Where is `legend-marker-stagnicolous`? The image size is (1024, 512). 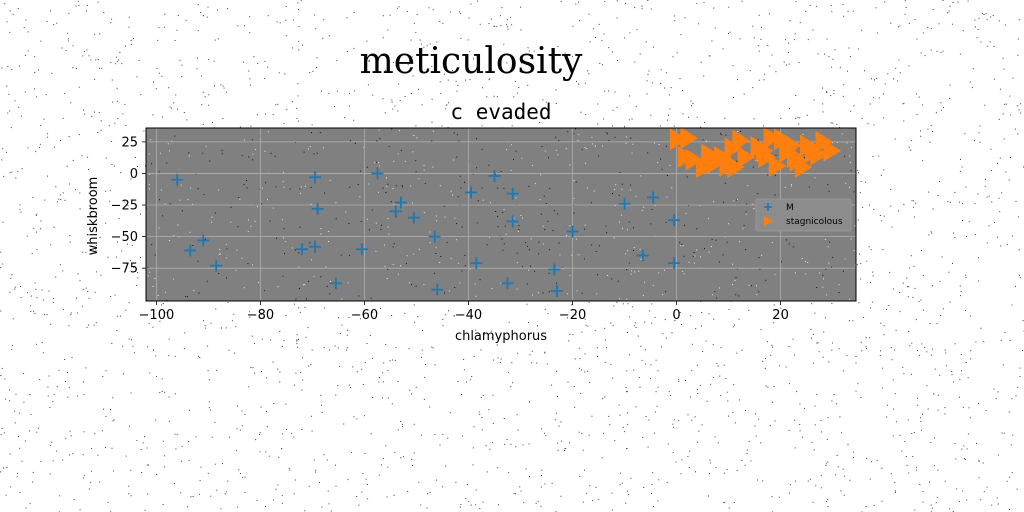 legend-marker-stagnicolous is located at coordinates (768, 221).